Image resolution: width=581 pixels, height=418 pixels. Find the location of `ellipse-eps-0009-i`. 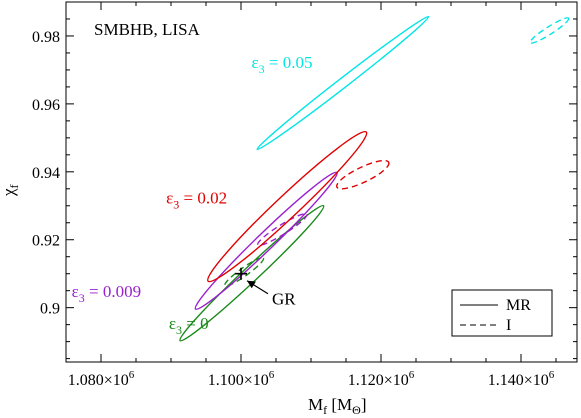

ellipse-eps-0009-i is located at coordinates (282, 230).